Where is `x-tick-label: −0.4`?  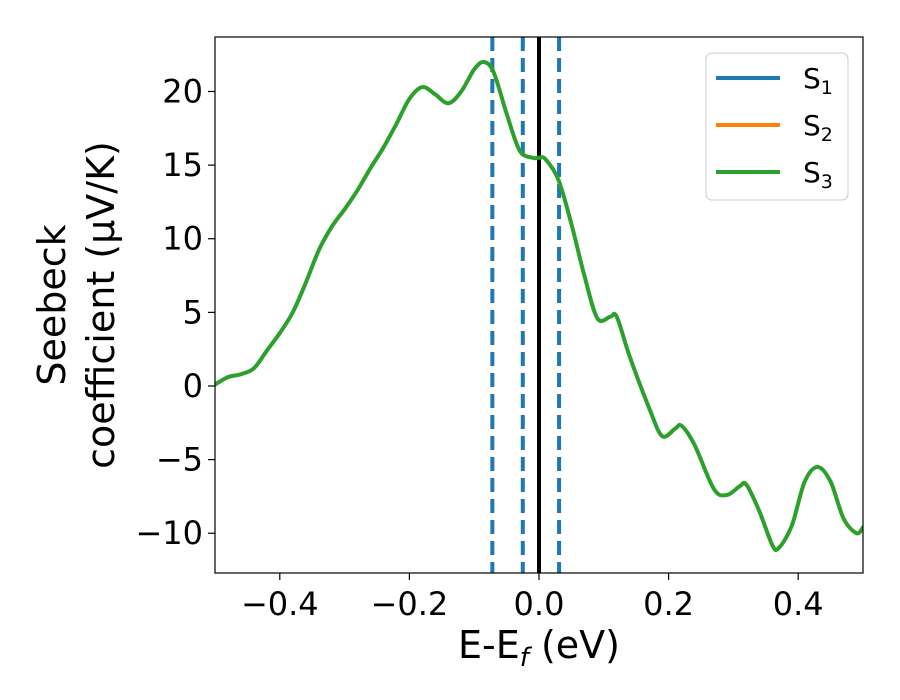
x-tick-label: −0.4 is located at coordinates (280, 604).